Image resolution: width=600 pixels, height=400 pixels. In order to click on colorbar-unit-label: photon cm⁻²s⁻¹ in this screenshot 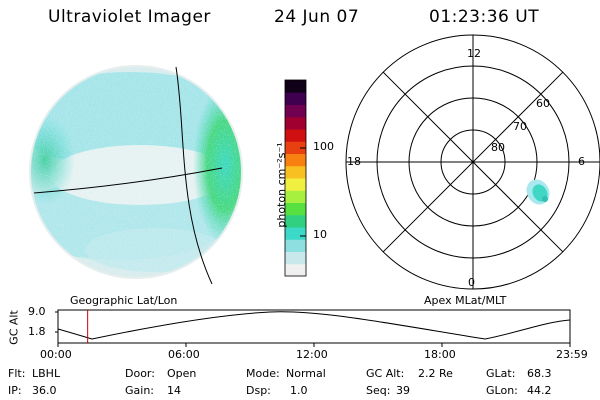, I will do `click(281, 185)`.